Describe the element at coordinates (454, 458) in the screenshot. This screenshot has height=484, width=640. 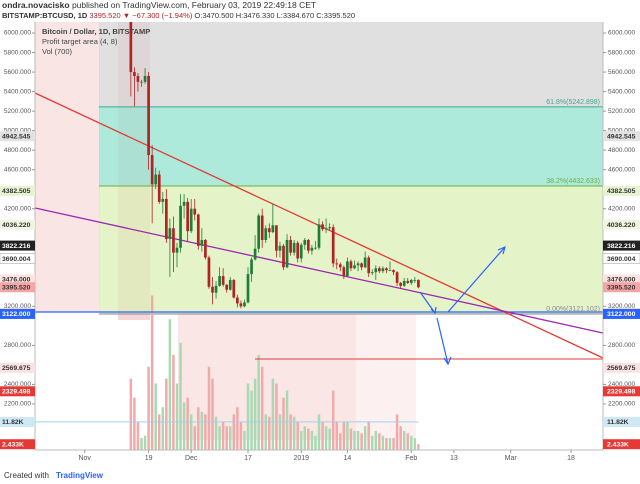
I see `x-tick-label: 13` at that location.